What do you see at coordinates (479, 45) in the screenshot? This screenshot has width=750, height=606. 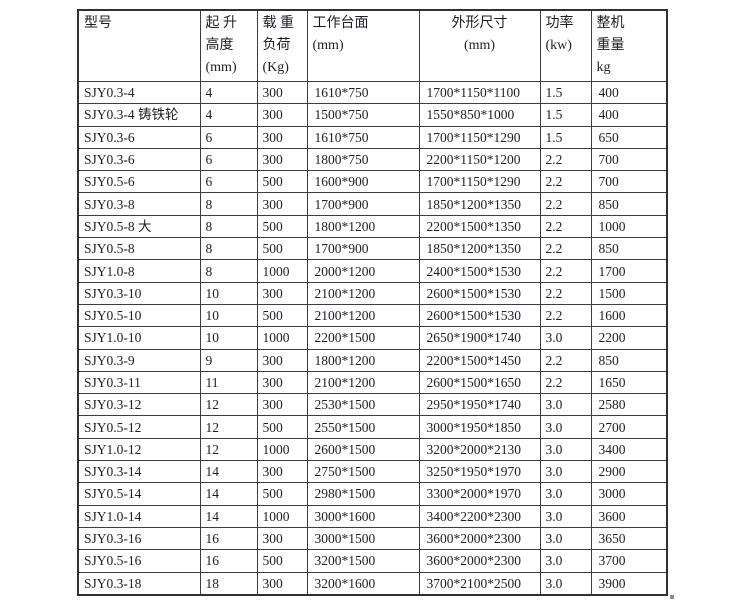 I see `column-header-overall-dimensions: 外形尺寸 (mm)` at bounding box center [479, 45].